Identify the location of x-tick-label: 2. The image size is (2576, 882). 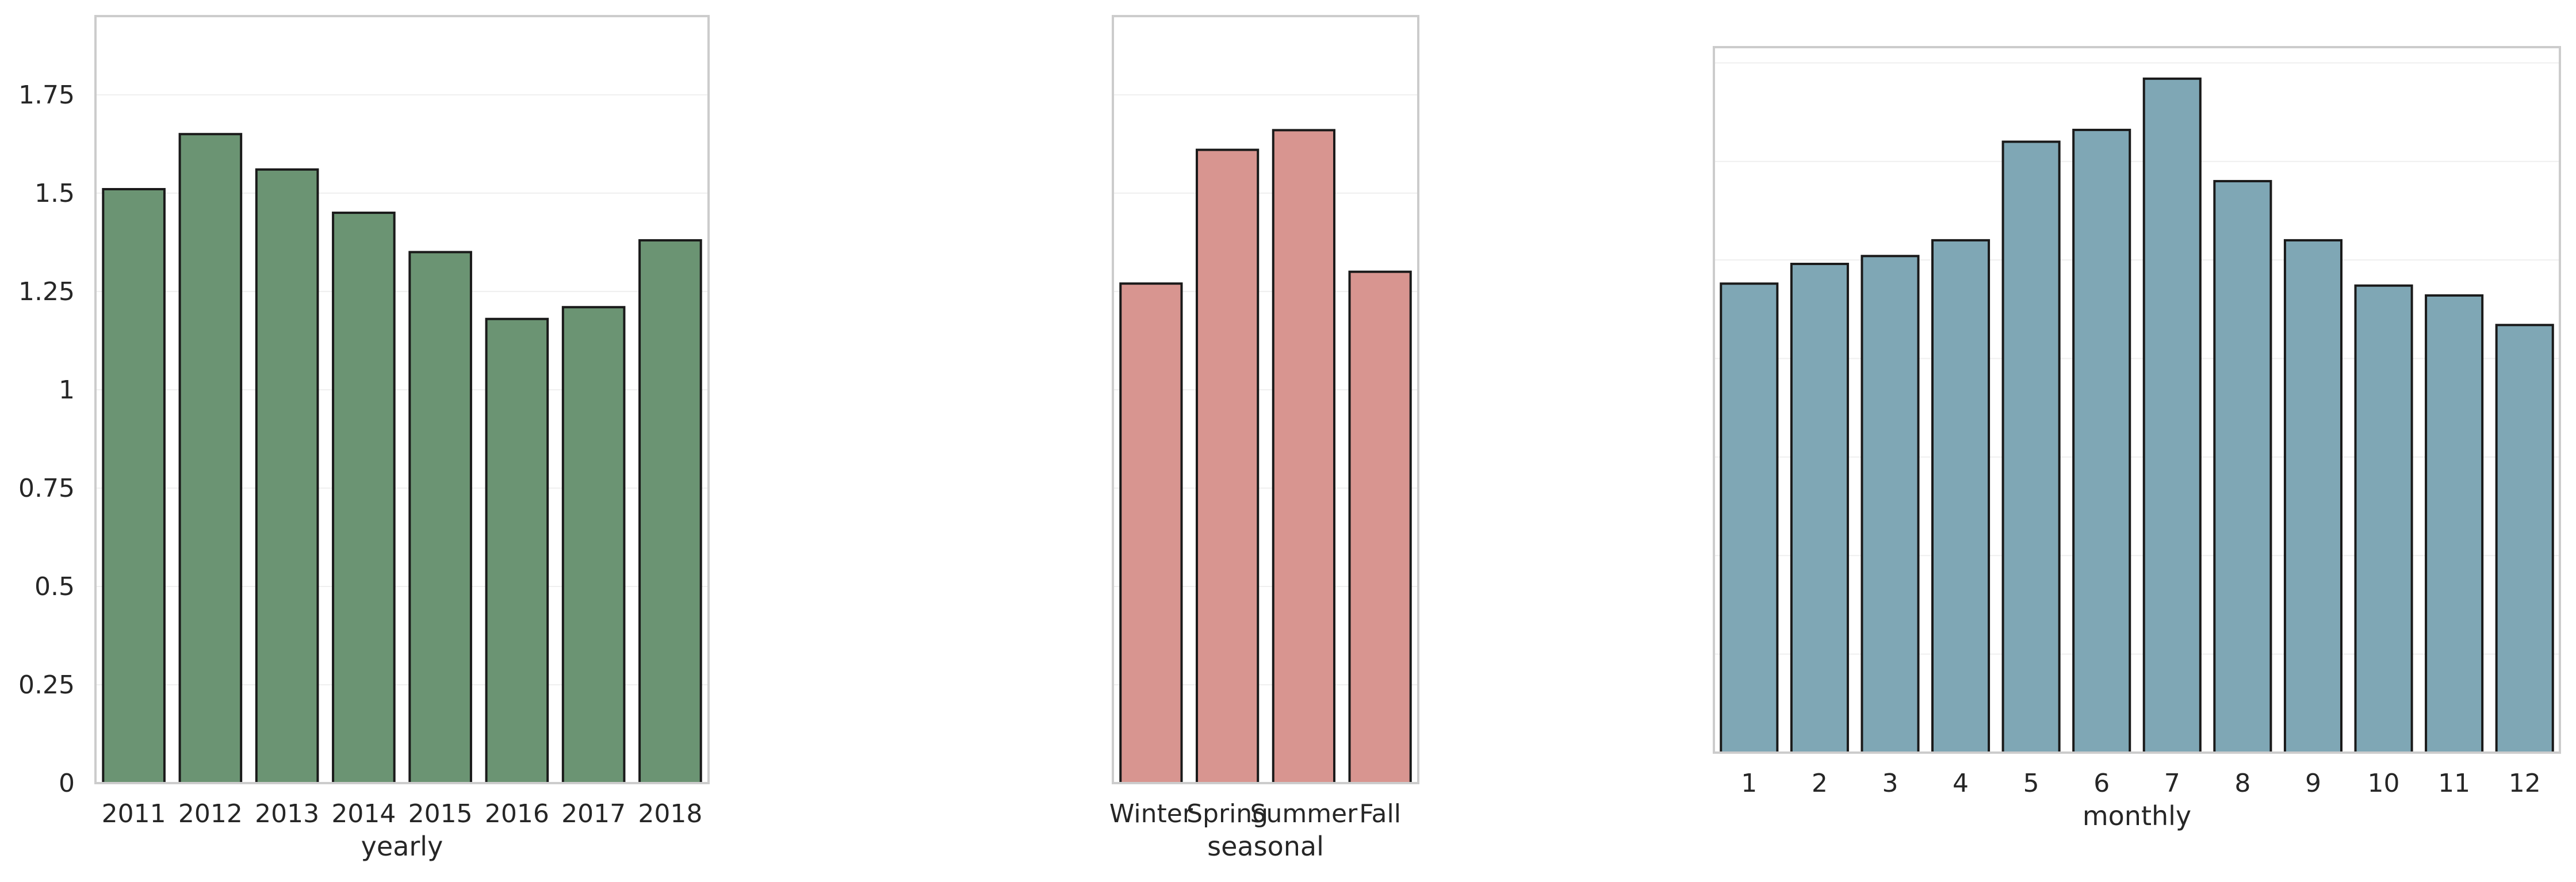
(1820, 783).